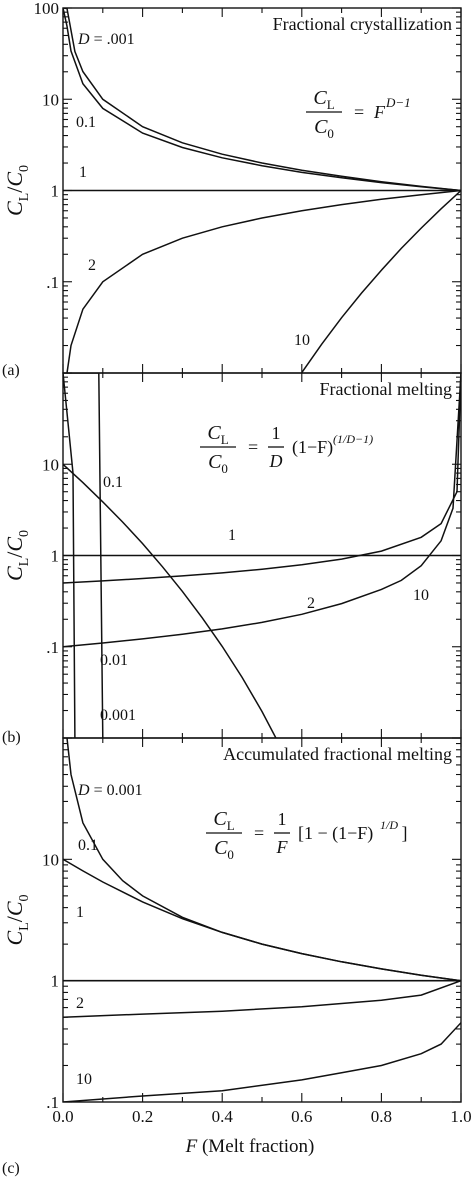 This screenshot has height=1179, width=474. Describe the element at coordinates (106, 39) in the screenshot. I see `curve-label: D = .001` at that location.